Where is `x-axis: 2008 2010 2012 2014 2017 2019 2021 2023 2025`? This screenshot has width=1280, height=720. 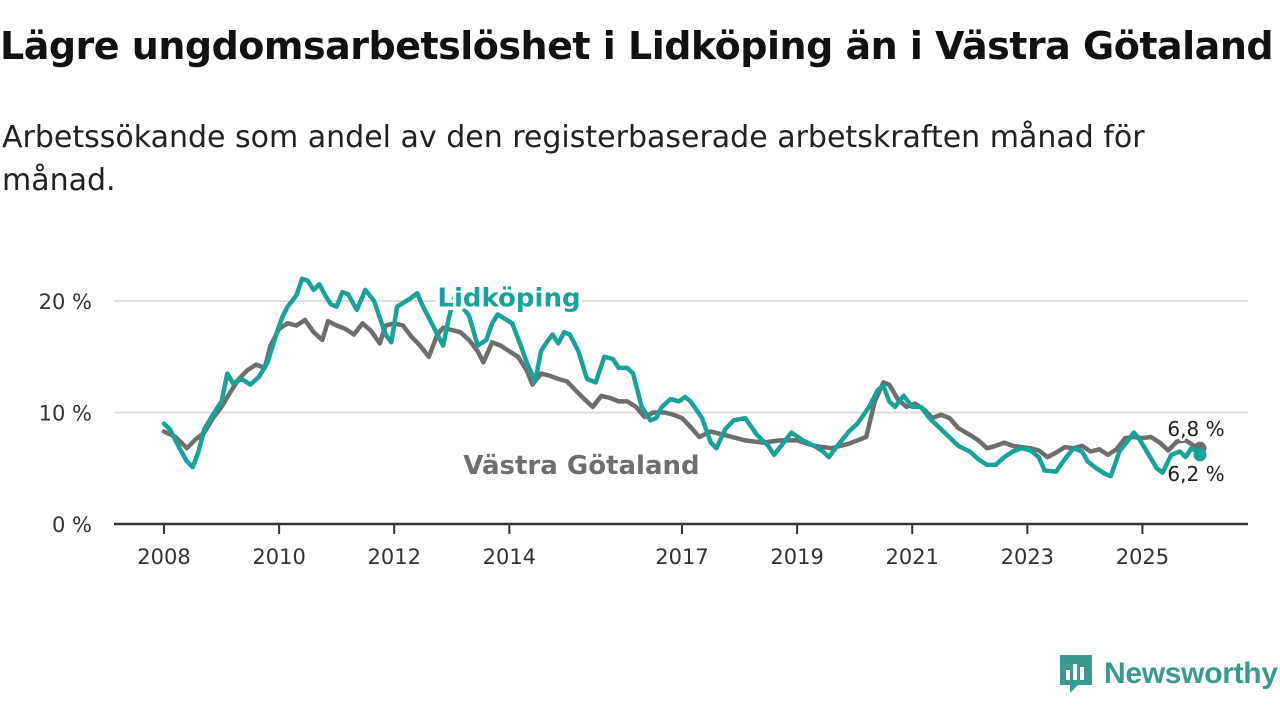
x-axis: 2008 2010 2012 2014 2017 2019 2021 2023 2025 is located at coordinates (681, 545).